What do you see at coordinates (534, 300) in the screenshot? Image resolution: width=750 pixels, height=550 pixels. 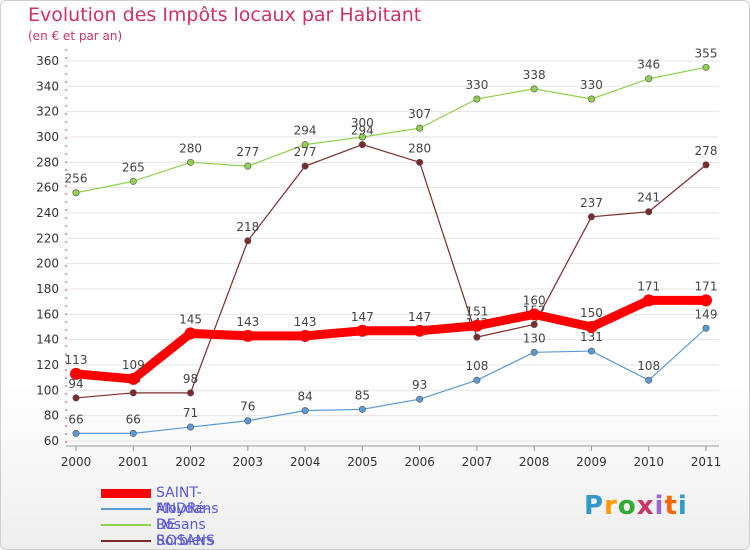 I see `data-label: 160` at bounding box center [534, 300].